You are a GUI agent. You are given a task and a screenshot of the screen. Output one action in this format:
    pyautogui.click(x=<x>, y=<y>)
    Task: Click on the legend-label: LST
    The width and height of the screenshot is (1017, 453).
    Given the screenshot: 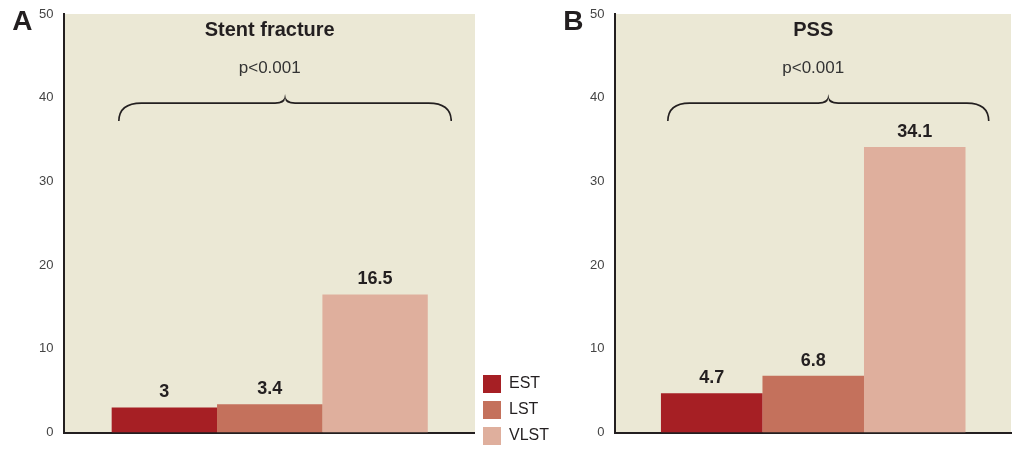 What is the action you would take?
    pyautogui.click(x=523, y=409)
    